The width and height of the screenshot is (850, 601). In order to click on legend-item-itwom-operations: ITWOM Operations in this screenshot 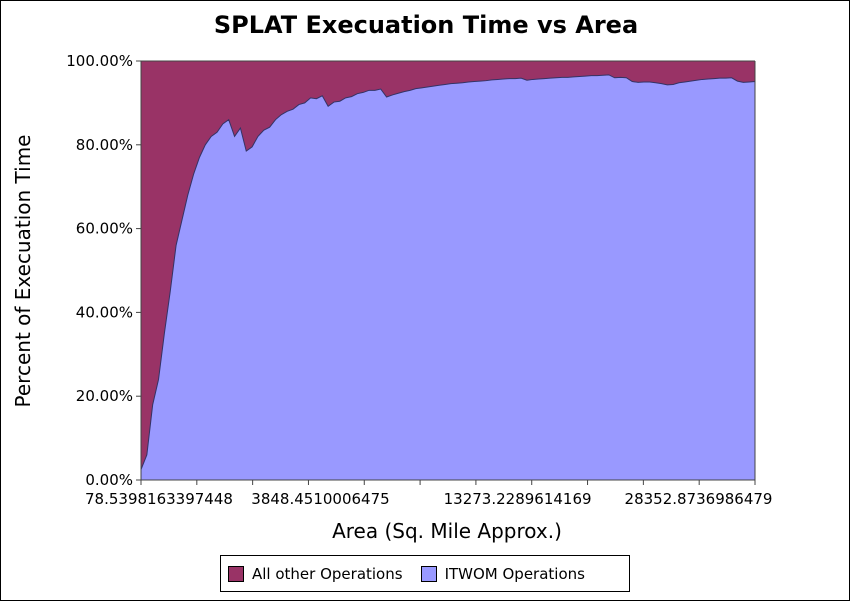, I will do `click(502, 573)`.